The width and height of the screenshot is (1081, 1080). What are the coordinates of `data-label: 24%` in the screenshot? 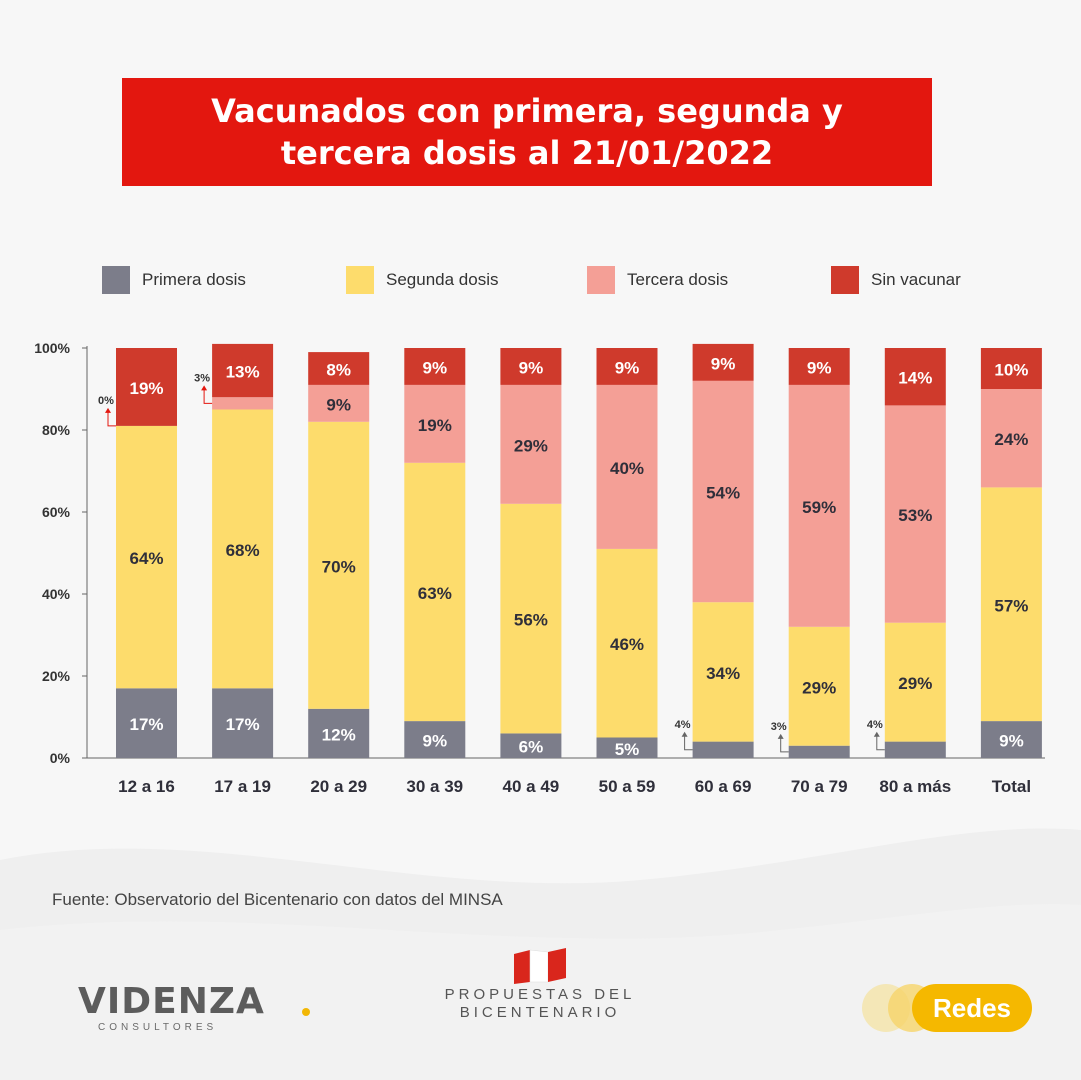 It's located at (1011, 439).